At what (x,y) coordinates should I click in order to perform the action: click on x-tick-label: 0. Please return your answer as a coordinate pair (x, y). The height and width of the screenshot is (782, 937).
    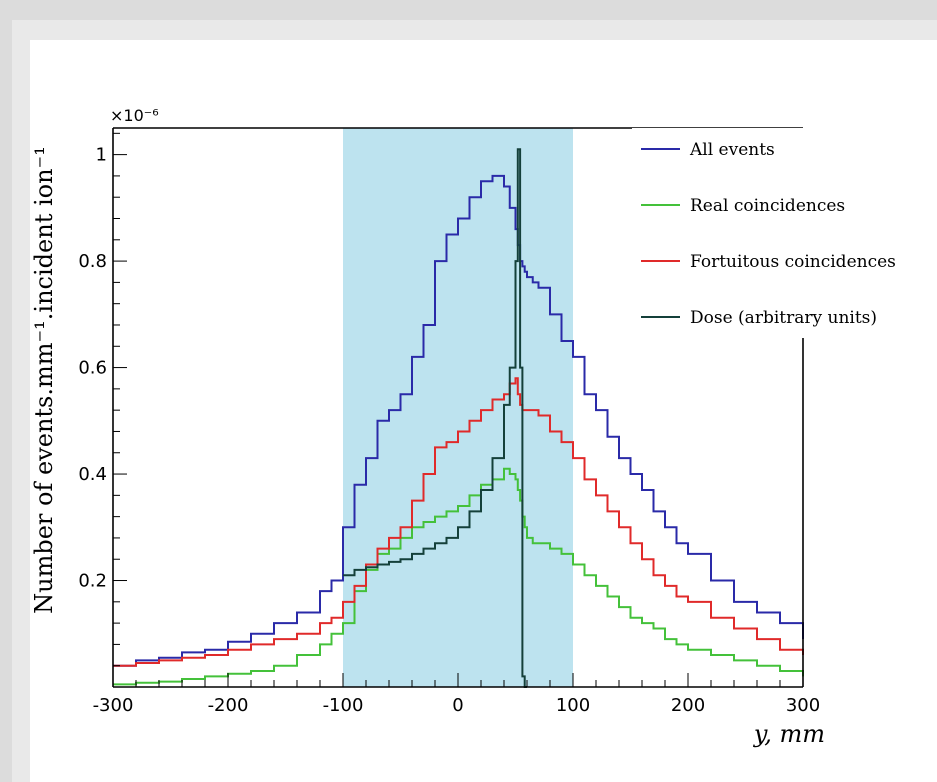
    Looking at the image, I should click on (457, 705).